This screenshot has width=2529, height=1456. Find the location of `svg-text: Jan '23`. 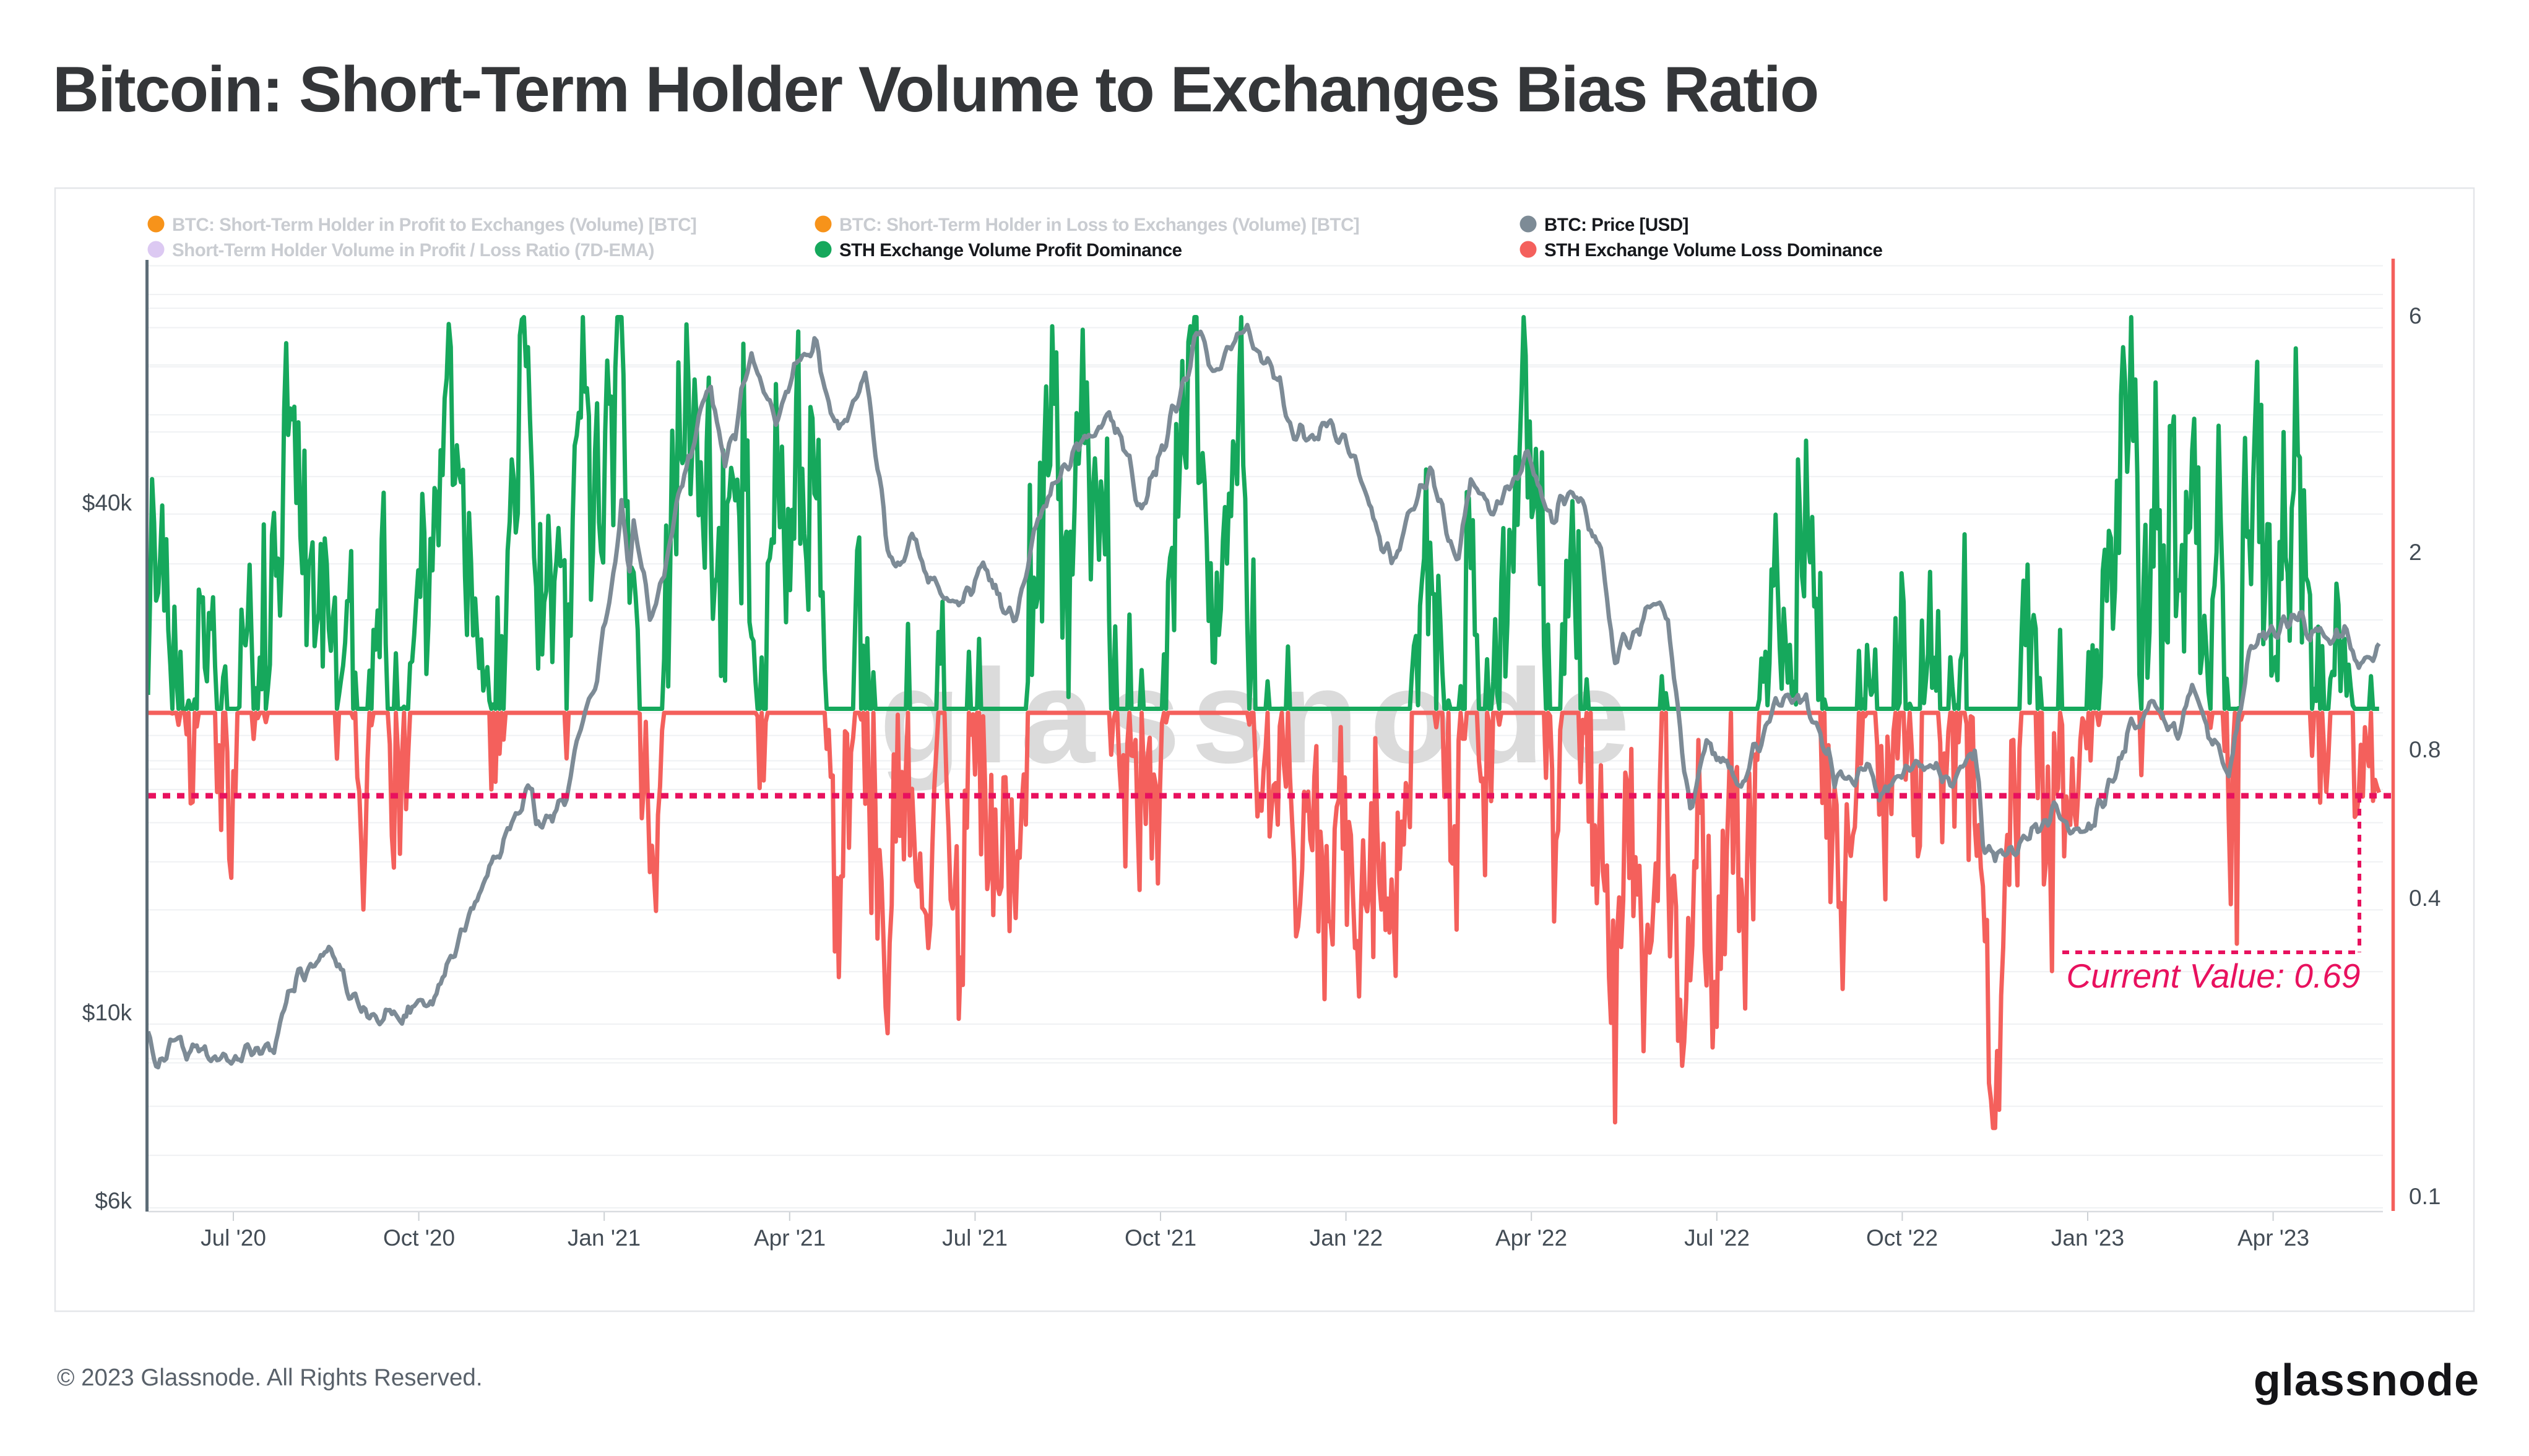

svg-text: Jan '23 is located at coordinates (2087, 1238).